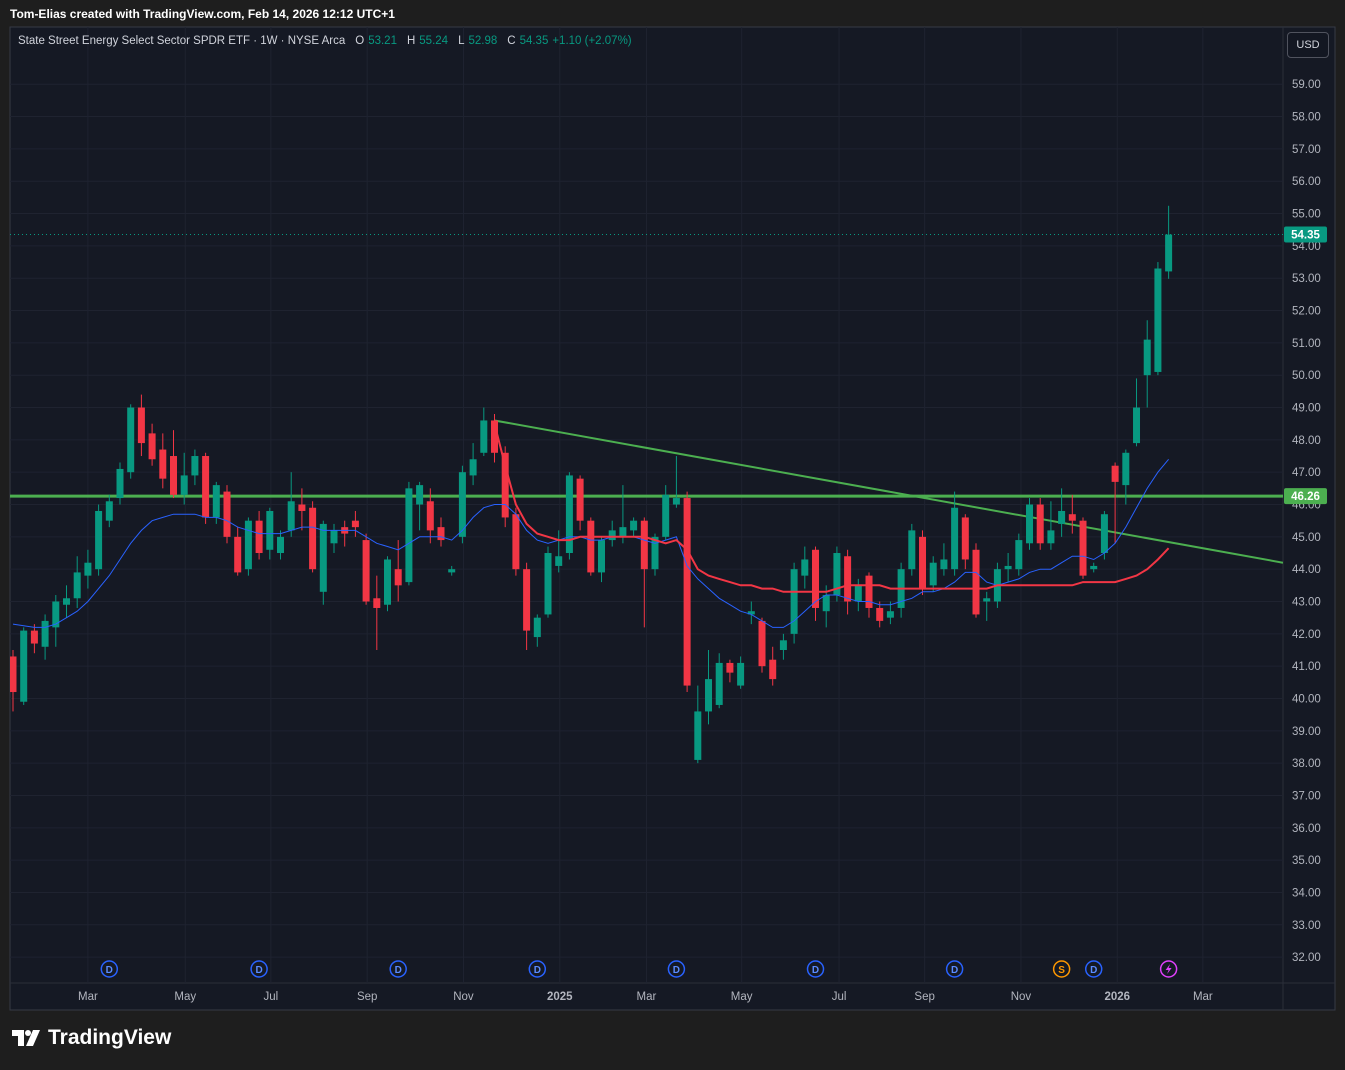  Describe the element at coordinates (461, 41) in the screenshot. I see `ohlc-label: L` at that location.